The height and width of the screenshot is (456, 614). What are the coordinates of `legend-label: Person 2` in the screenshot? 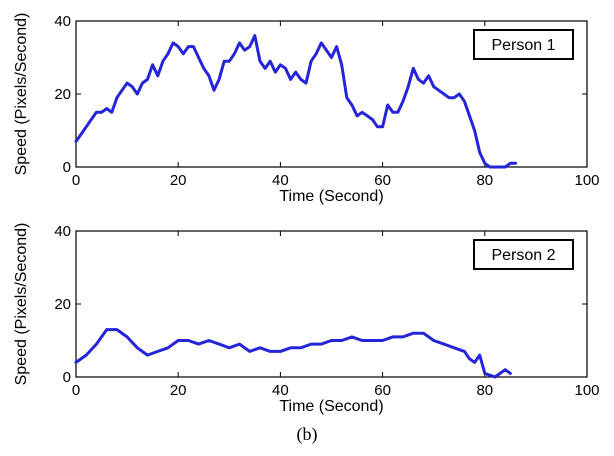 It's located at (523, 255).